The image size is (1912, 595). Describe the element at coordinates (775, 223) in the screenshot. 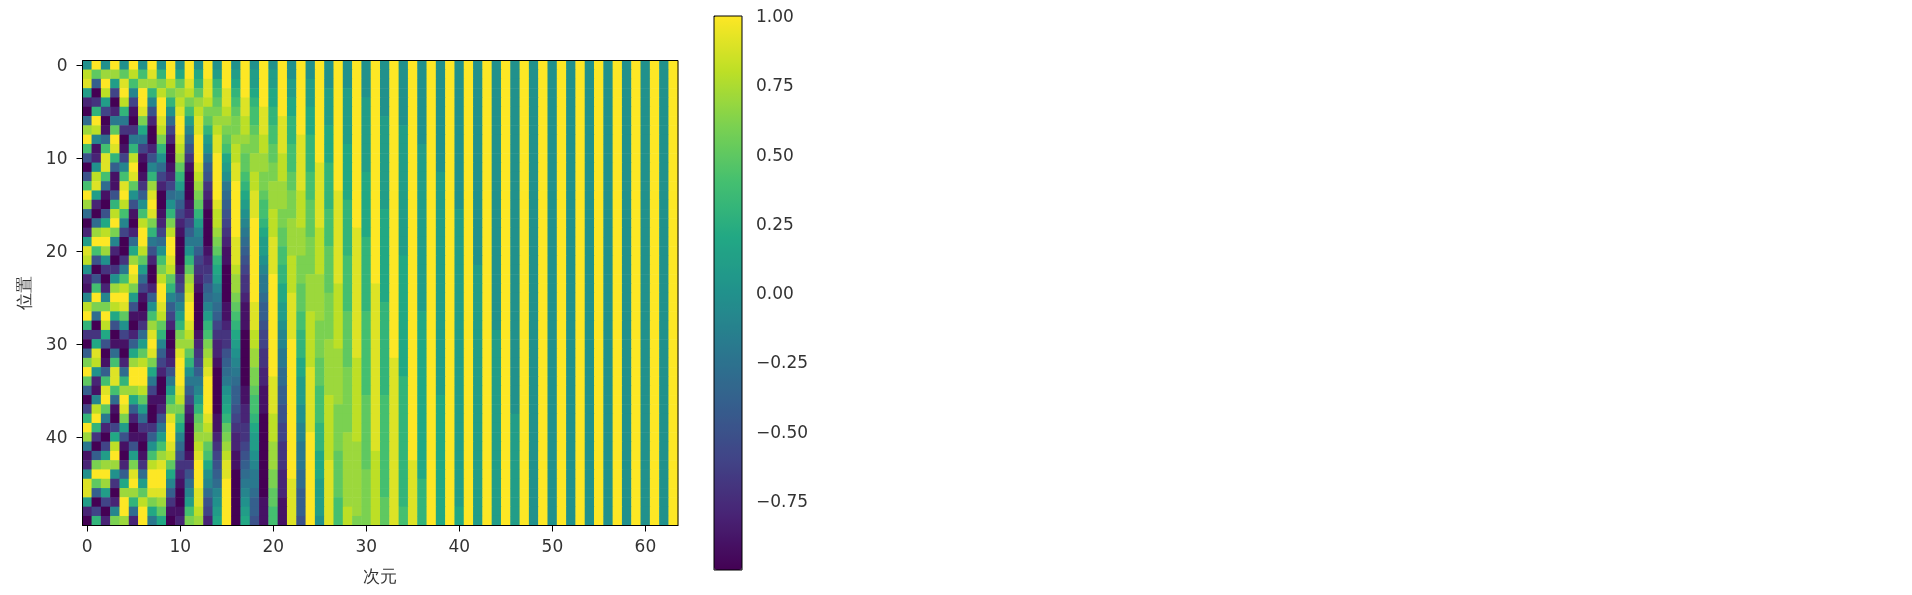

I see `color-bar-label: 0.25` at that location.